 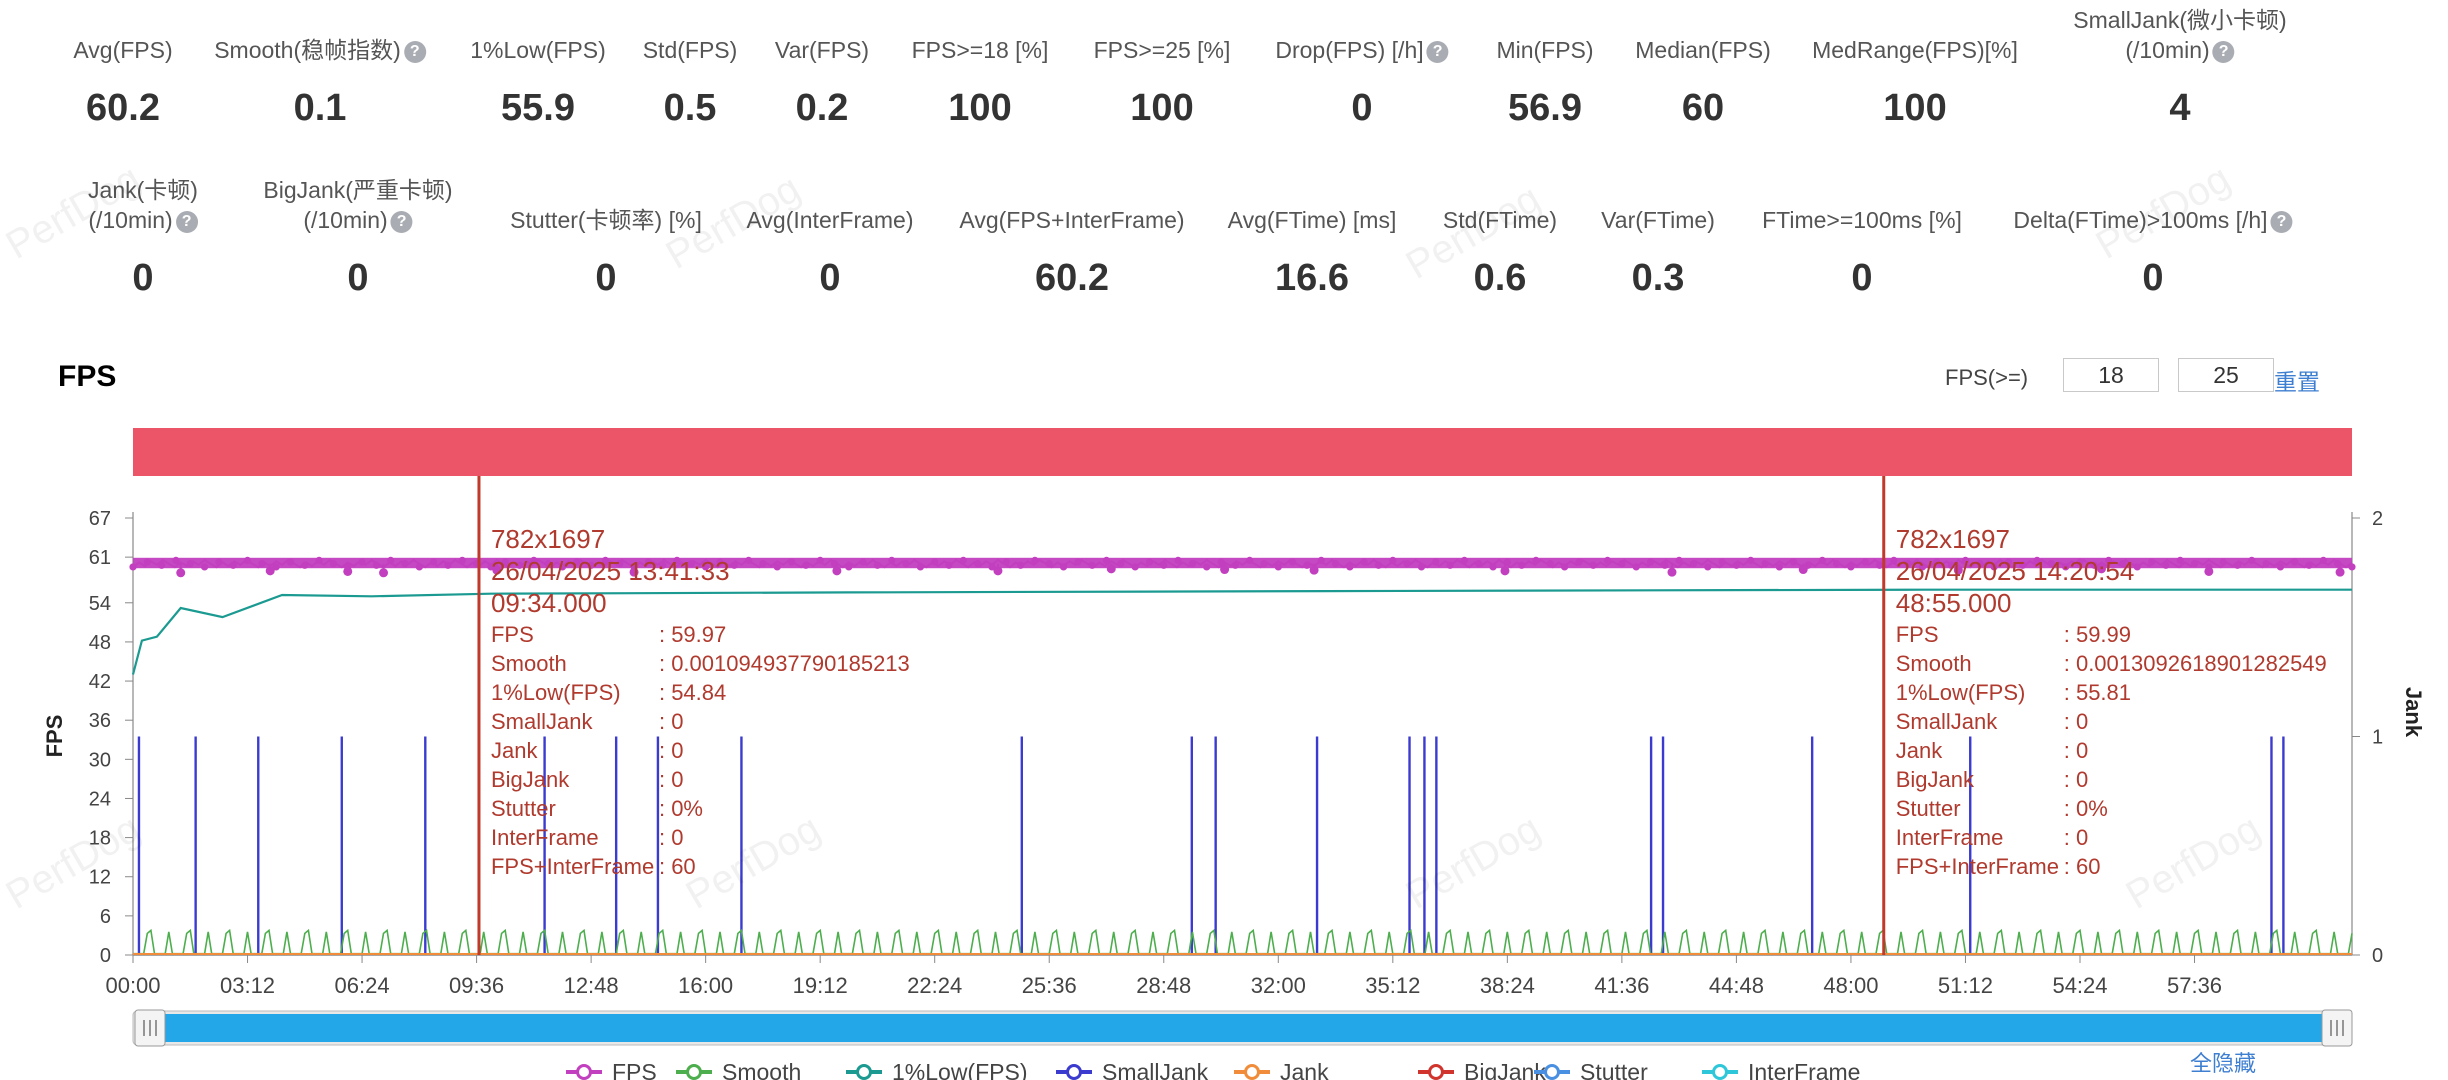 What do you see at coordinates (1804, 1069) in the screenshot?
I see `legend-item: InterFrame` at bounding box center [1804, 1069].